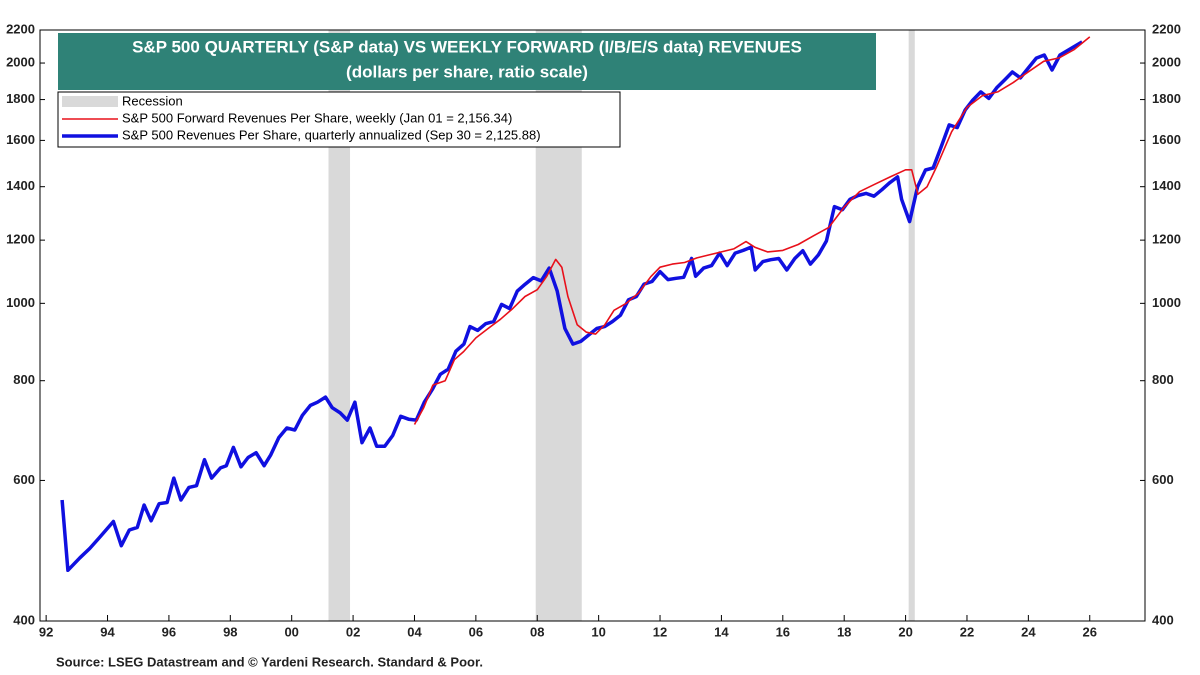  What do you see at coordinates (1163, 479) in the screenshot?
I see `y2-tick-label: 600` at bounding box center [1163, 479].